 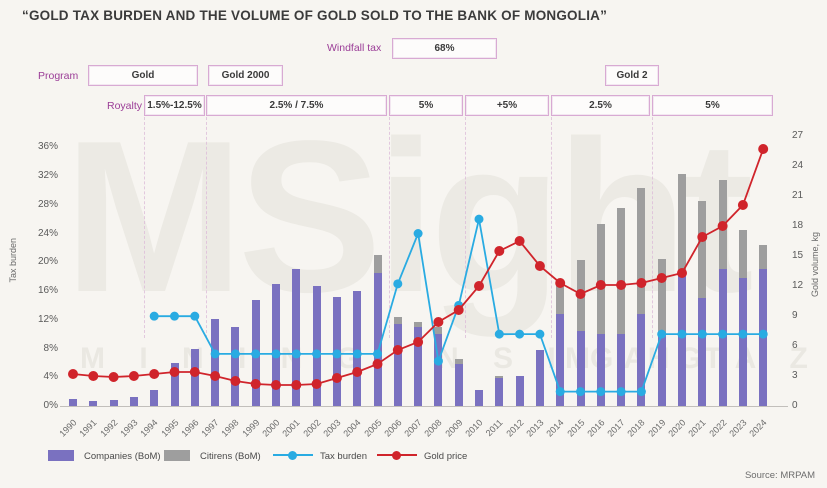 What do you see at coordinates (798, 195) in the screenshot?
I see `right-tick-21: 21` at bounding box center [798, 195].